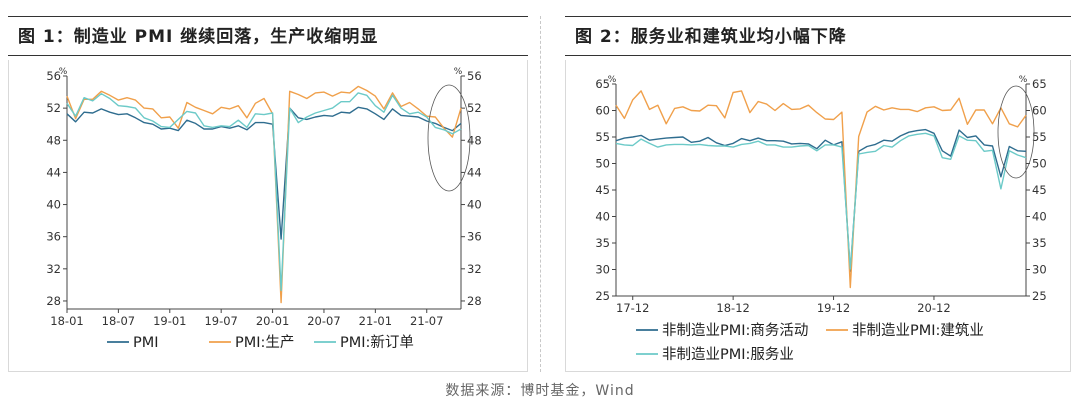 The height and width of the screenshot is (418, 1080). Describe the element at coordinates (474, 237) in the screenshot. I see `y-tick-label-right: 36` at that location.